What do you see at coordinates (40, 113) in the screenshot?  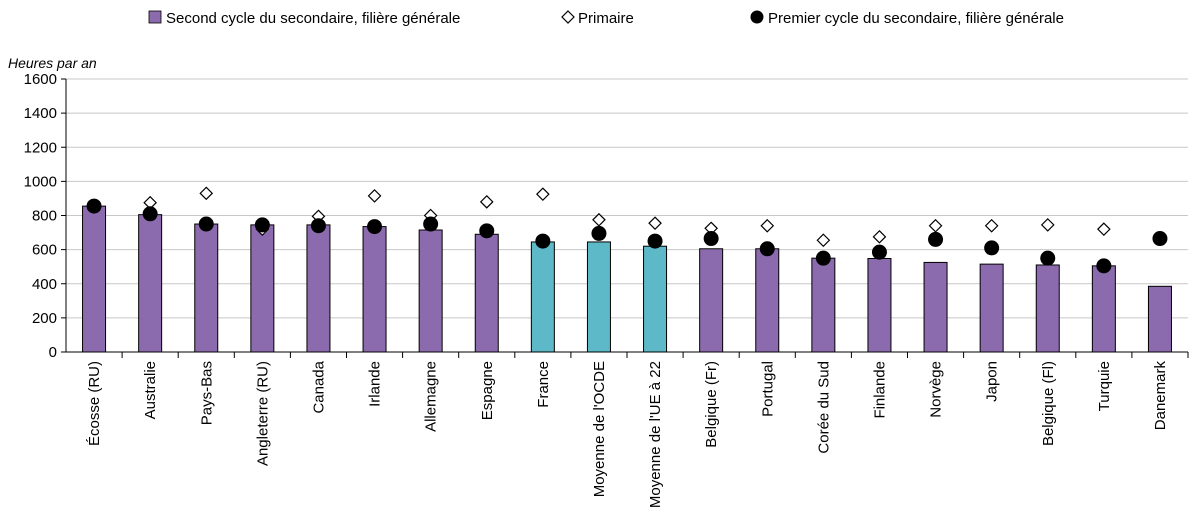 I see `y-tick-label: 1400` at bounding box center [40, 113].